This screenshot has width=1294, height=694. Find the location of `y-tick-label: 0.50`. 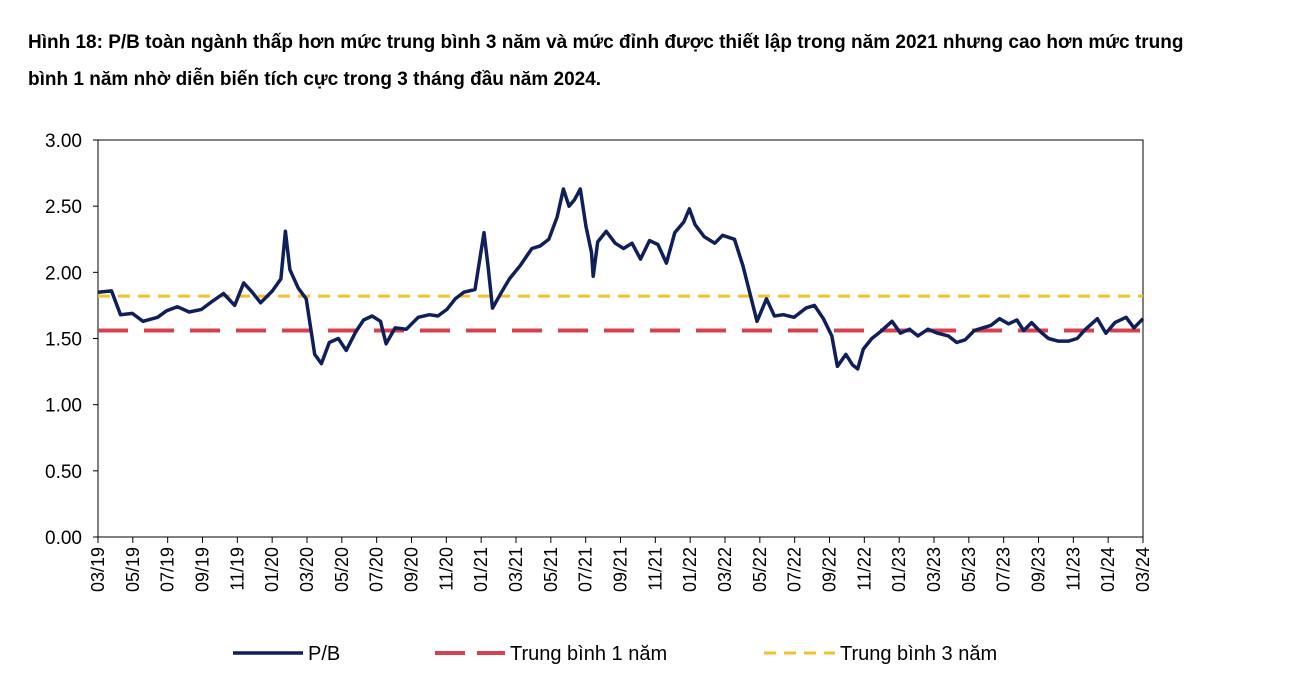

y-tick-label: 0.50 is located at coordinates (63, 472).